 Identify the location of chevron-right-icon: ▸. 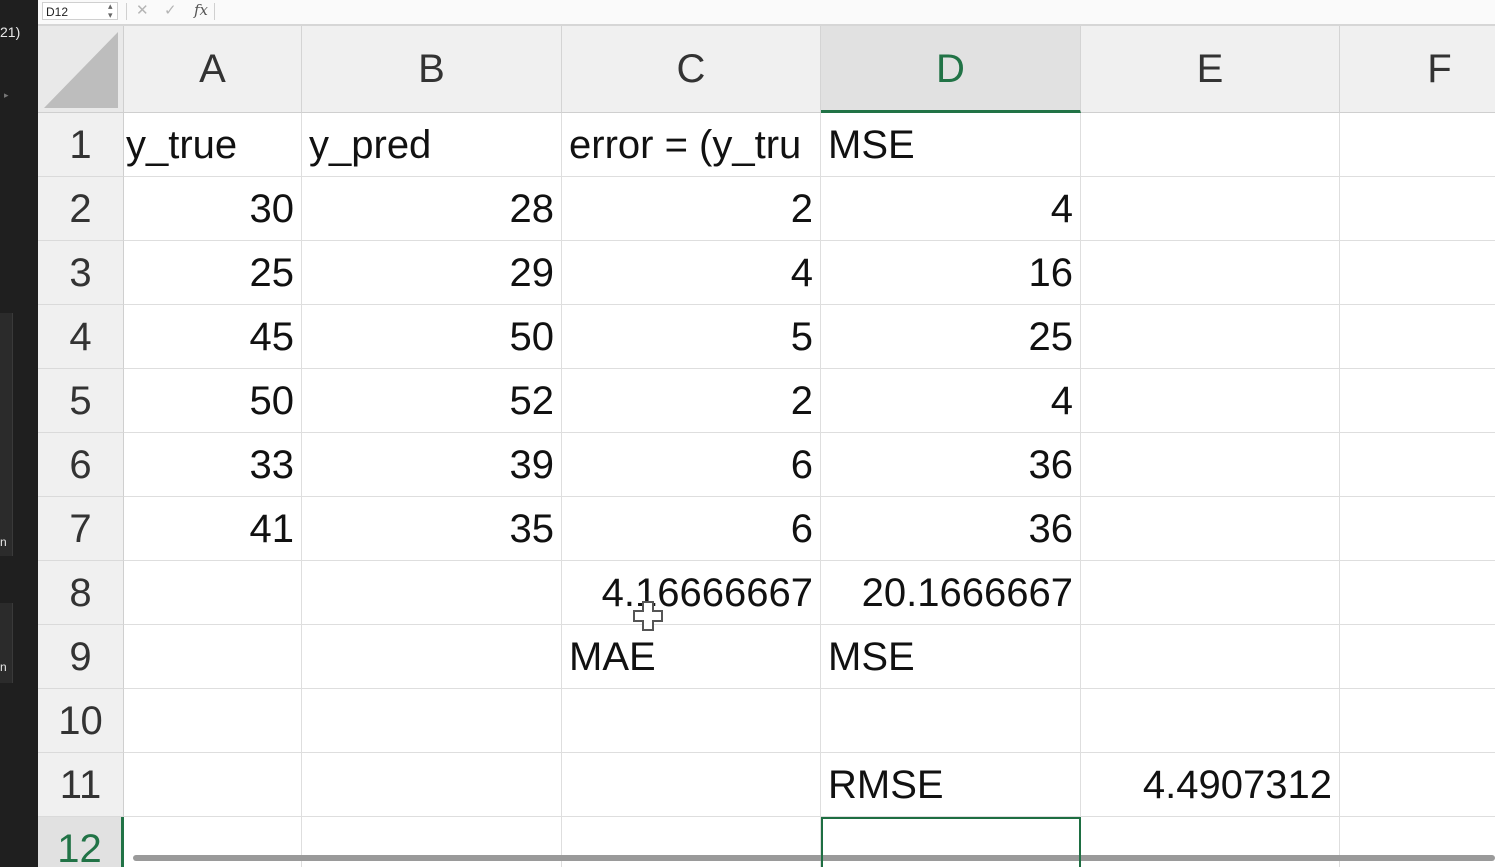
(6, 95).